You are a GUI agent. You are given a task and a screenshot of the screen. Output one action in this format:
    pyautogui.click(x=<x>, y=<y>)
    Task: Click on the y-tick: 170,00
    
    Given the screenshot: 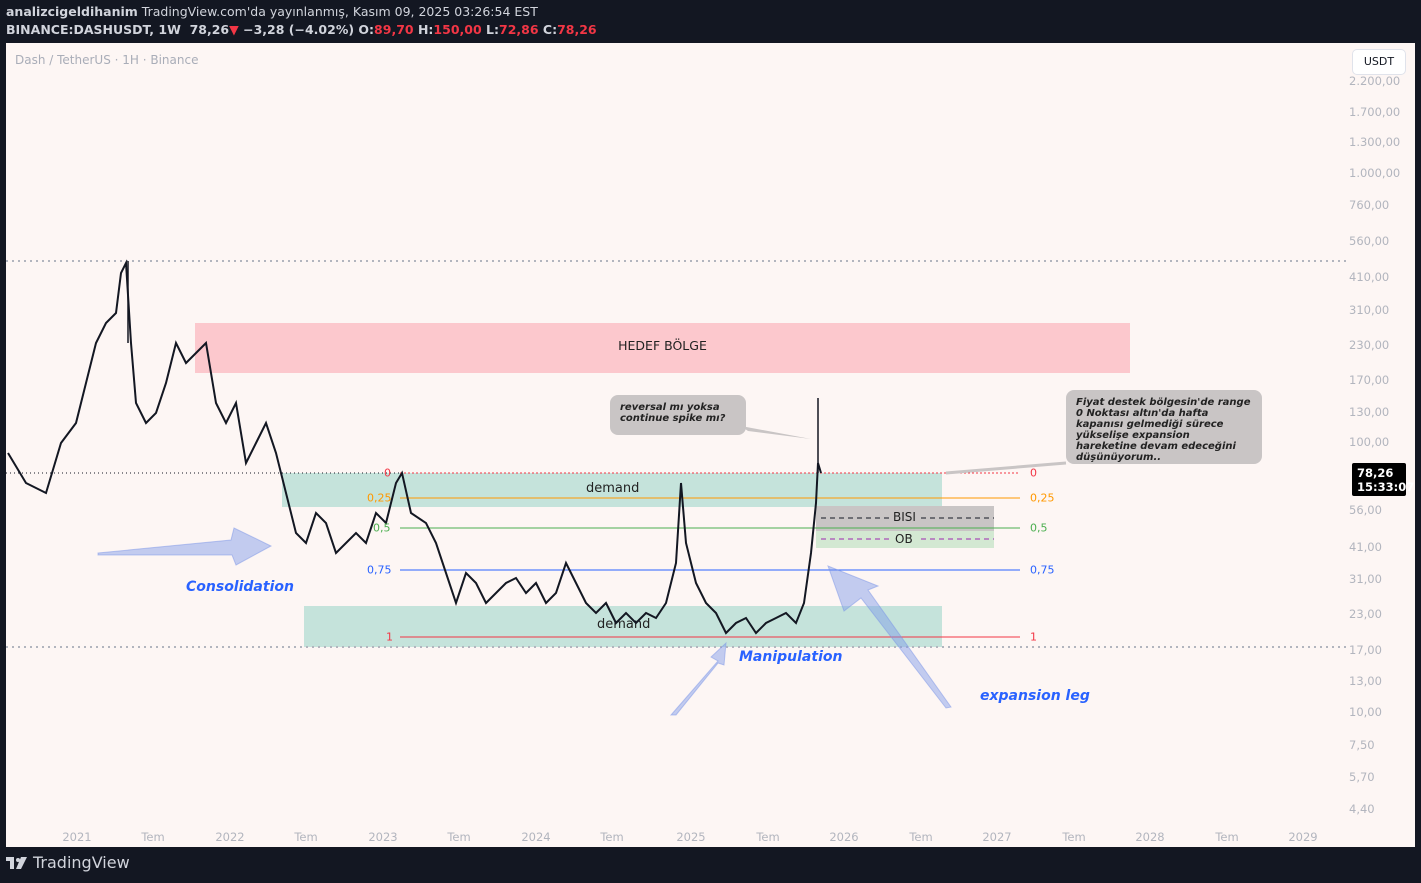 What is the action you would take?
    pyautogui.click(x=1369, y=380)
    